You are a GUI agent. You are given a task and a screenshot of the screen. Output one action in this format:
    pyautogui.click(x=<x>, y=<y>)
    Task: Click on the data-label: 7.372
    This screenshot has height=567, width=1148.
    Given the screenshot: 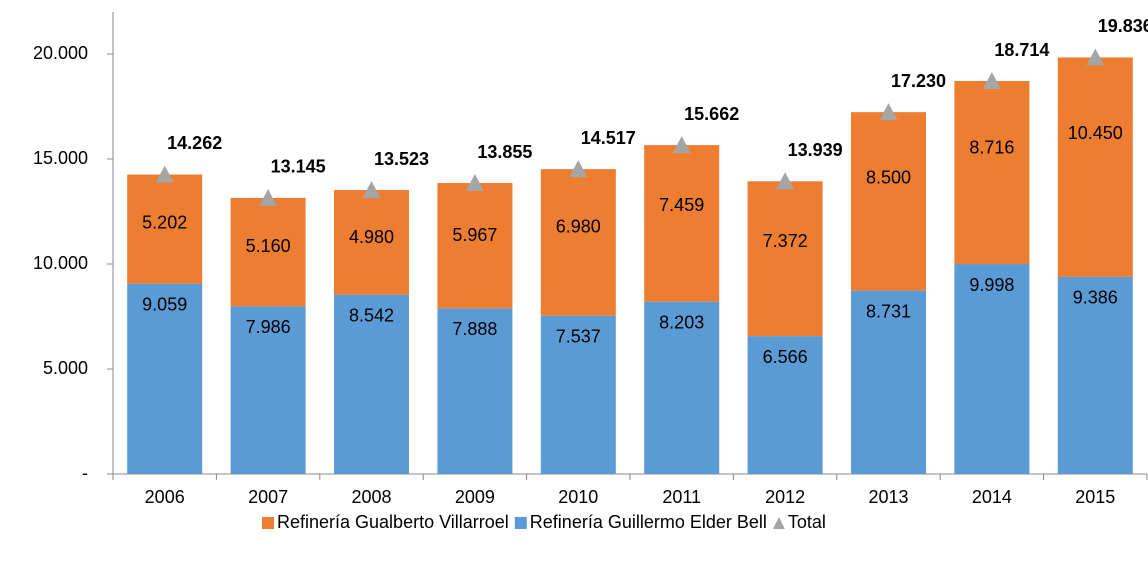 What is the action you would take?
    pyautogui.click(x=785, y=241)
    